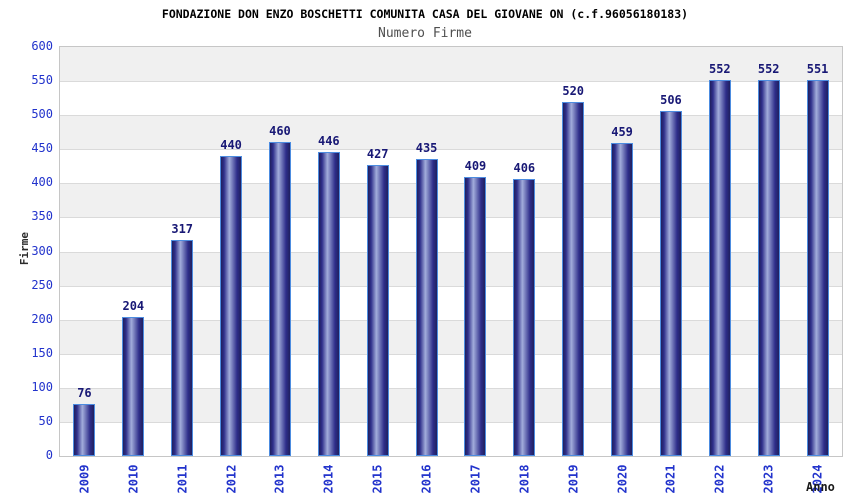  I want to click on y-axis-title-text: Firme, so click(25, 248).